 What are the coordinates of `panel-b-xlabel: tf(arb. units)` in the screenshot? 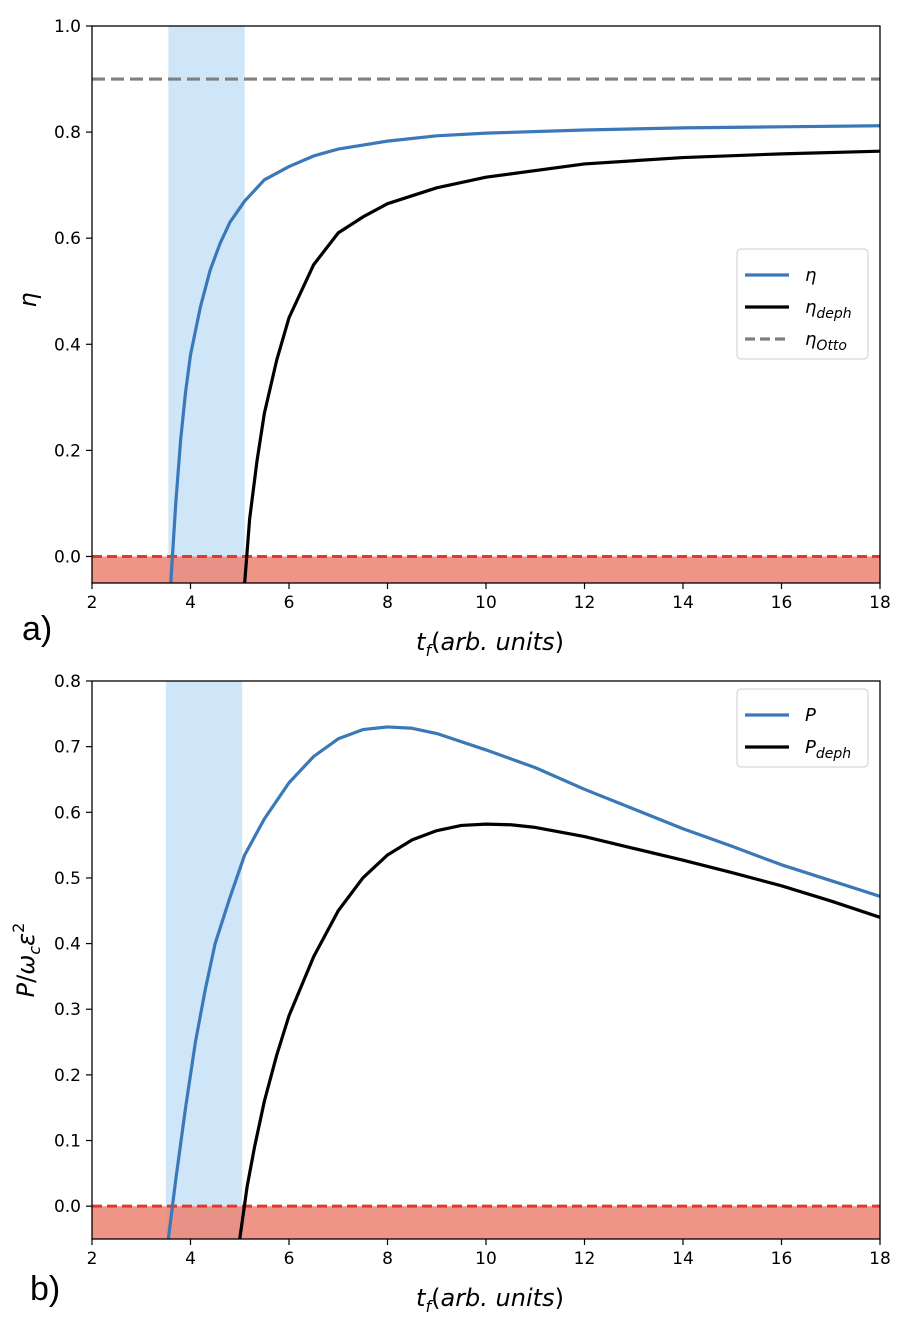 It's located at (490, 1300).